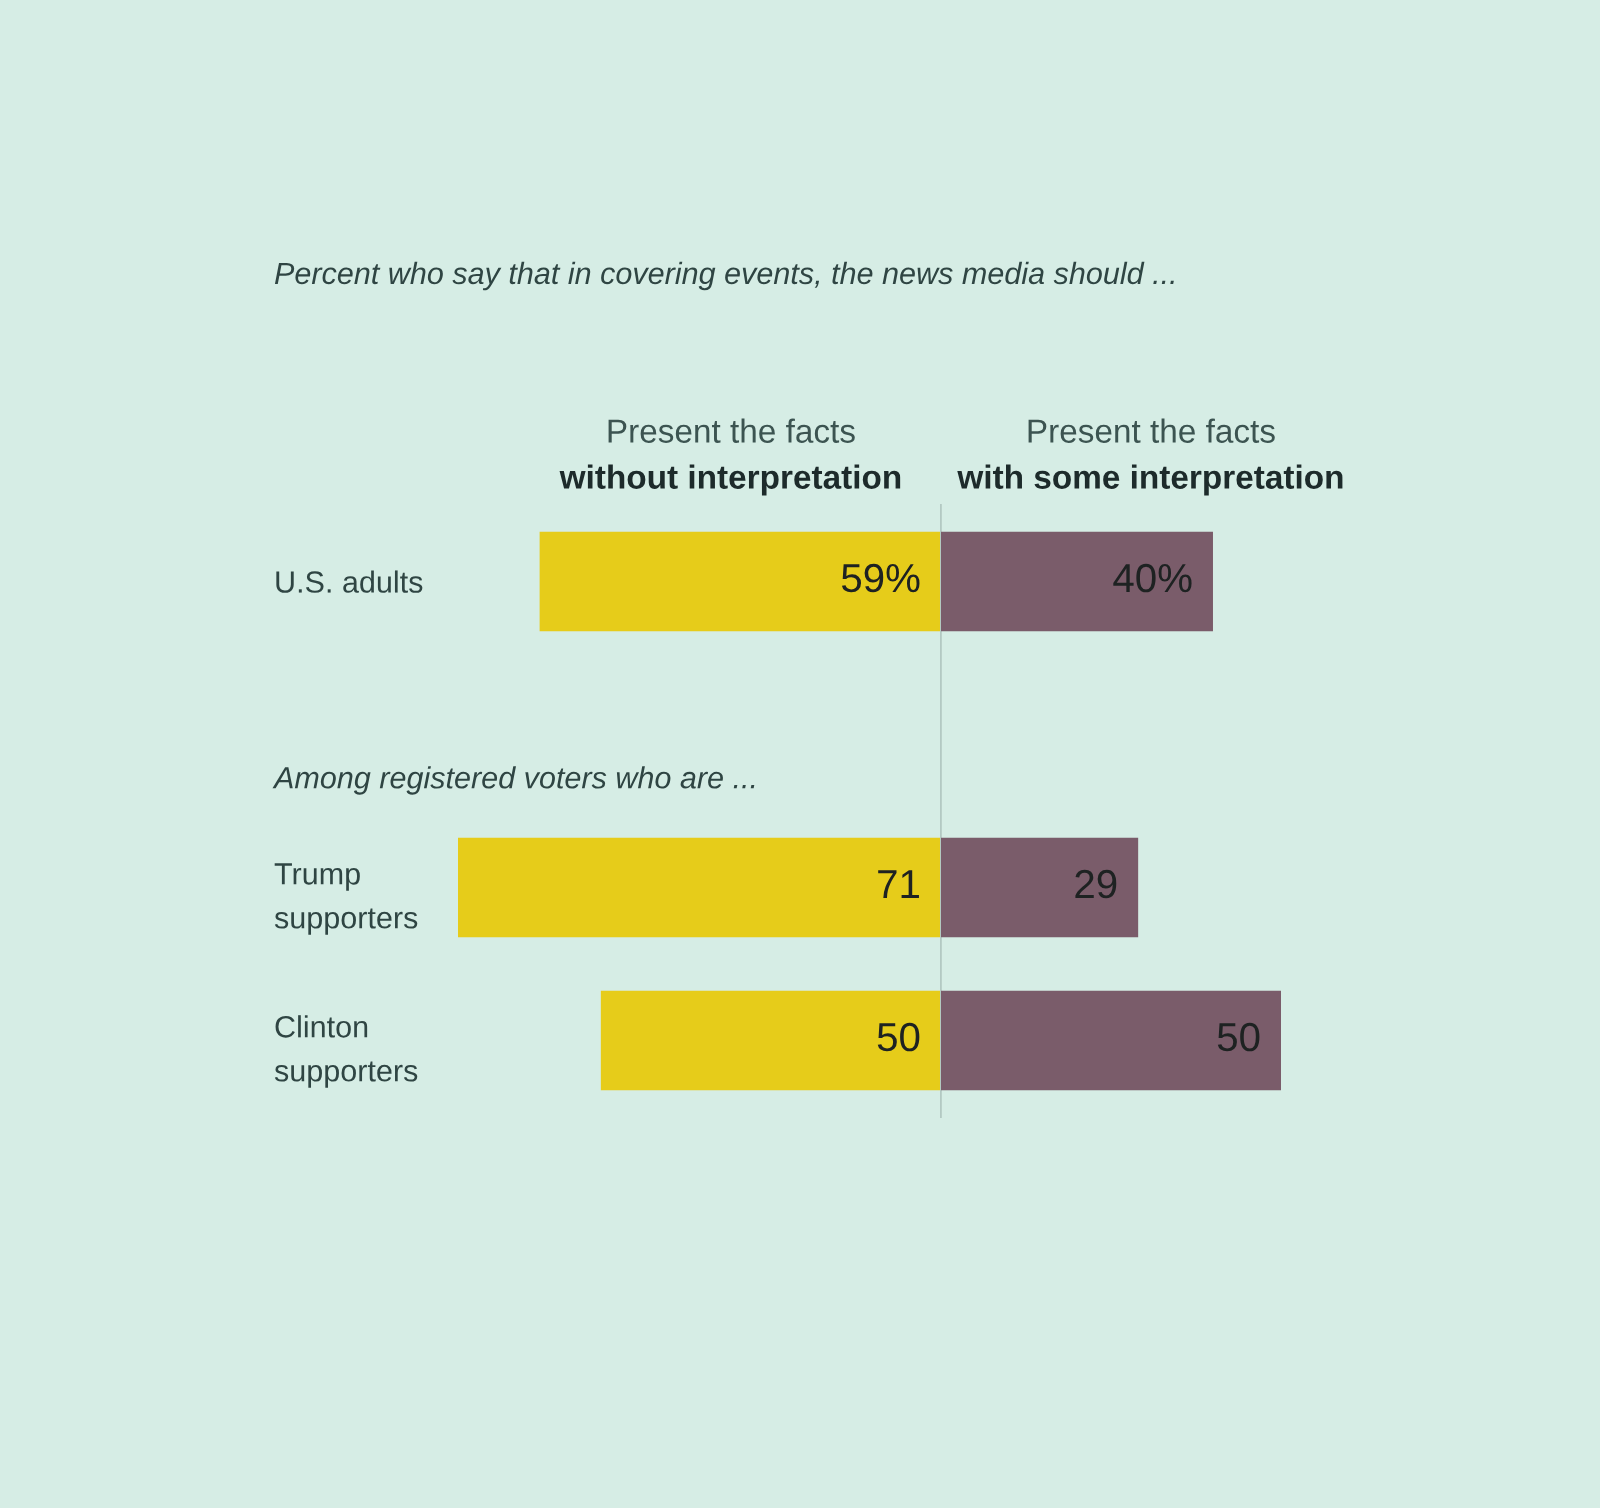 The height and width of the screenshot is (1508, 1600). I want to click on series-label: Present the facts without interpretation, so click(730, 457).